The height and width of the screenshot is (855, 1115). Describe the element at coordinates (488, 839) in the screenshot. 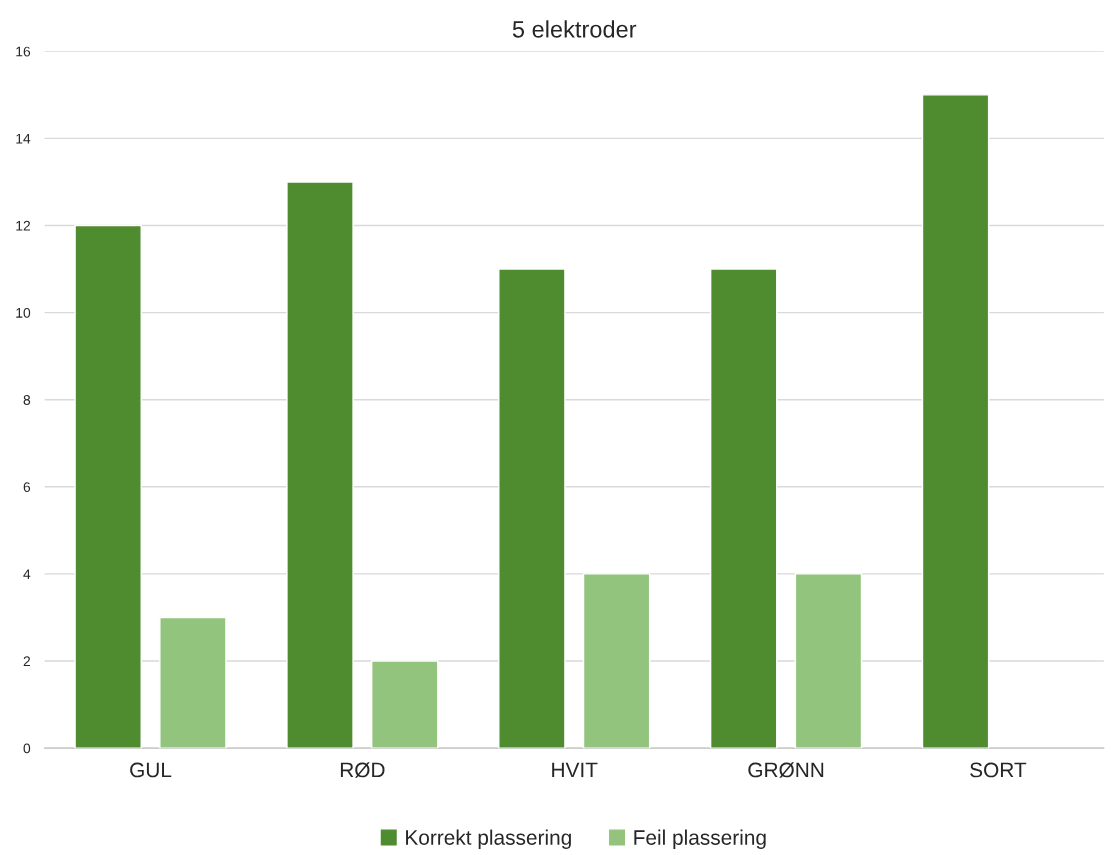

I see `legend-label: Korrekt plassering` at that location.